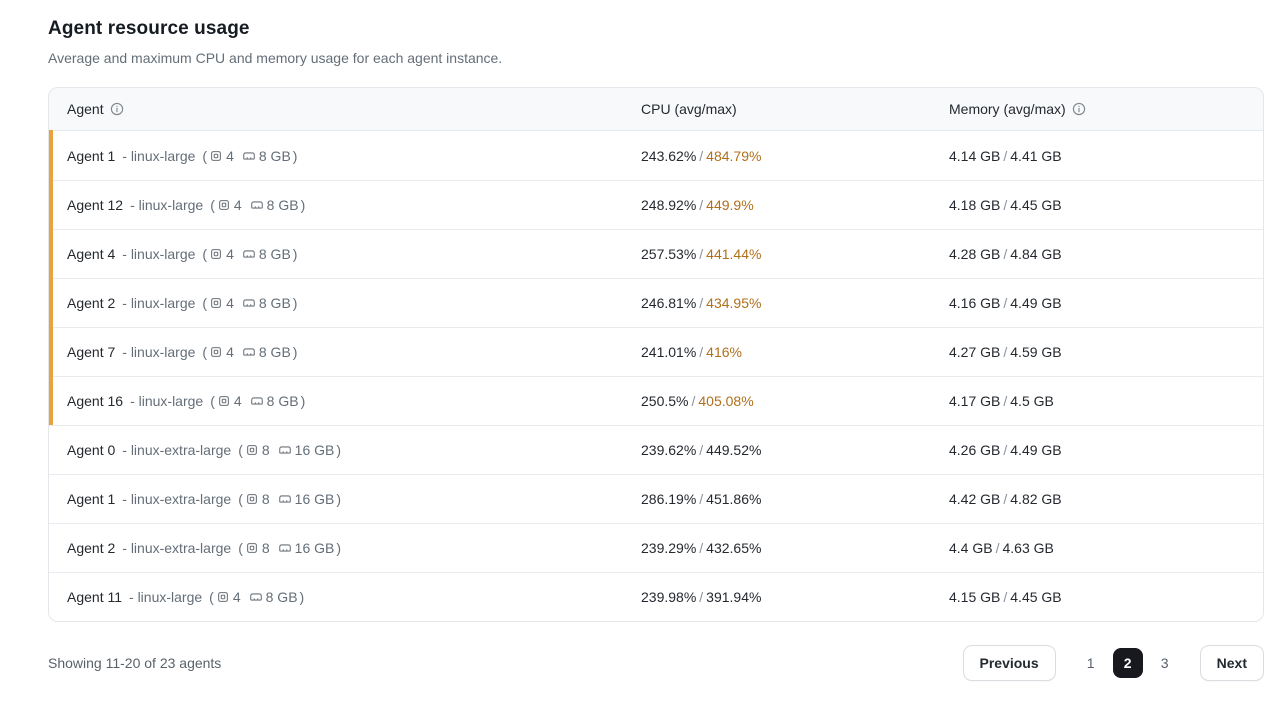 The width and height of the screenshot is (1285, 708). What do you see at coordinates (724, 352) in the screenshot?
I see `cpu-max-value: 416%` at bounding box center [724, 352].